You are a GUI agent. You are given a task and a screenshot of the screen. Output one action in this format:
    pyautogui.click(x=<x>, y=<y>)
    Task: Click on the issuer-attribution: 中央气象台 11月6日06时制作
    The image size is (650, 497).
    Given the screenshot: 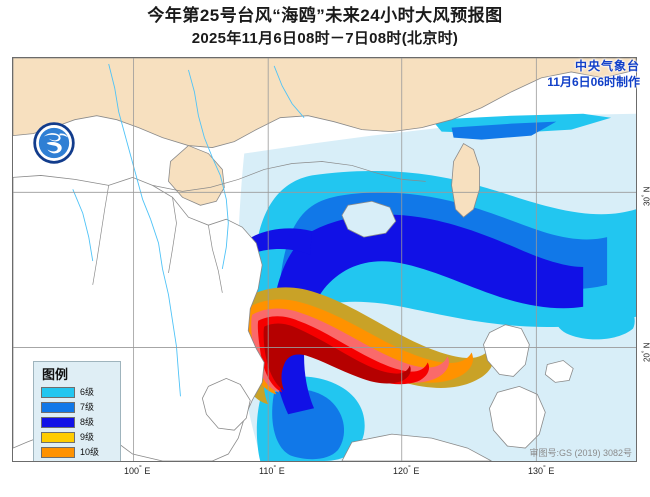 What is the action you would take?
    pyautogui.click(x=593, y=74)
    